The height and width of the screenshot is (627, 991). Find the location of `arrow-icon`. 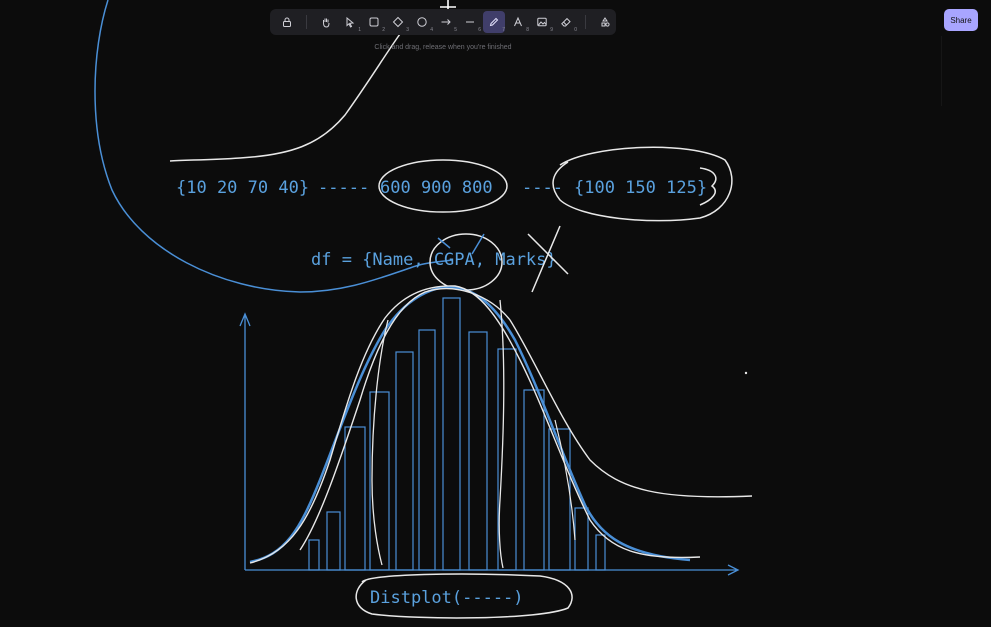

arrow-icon is located at coordinates (446, 22).